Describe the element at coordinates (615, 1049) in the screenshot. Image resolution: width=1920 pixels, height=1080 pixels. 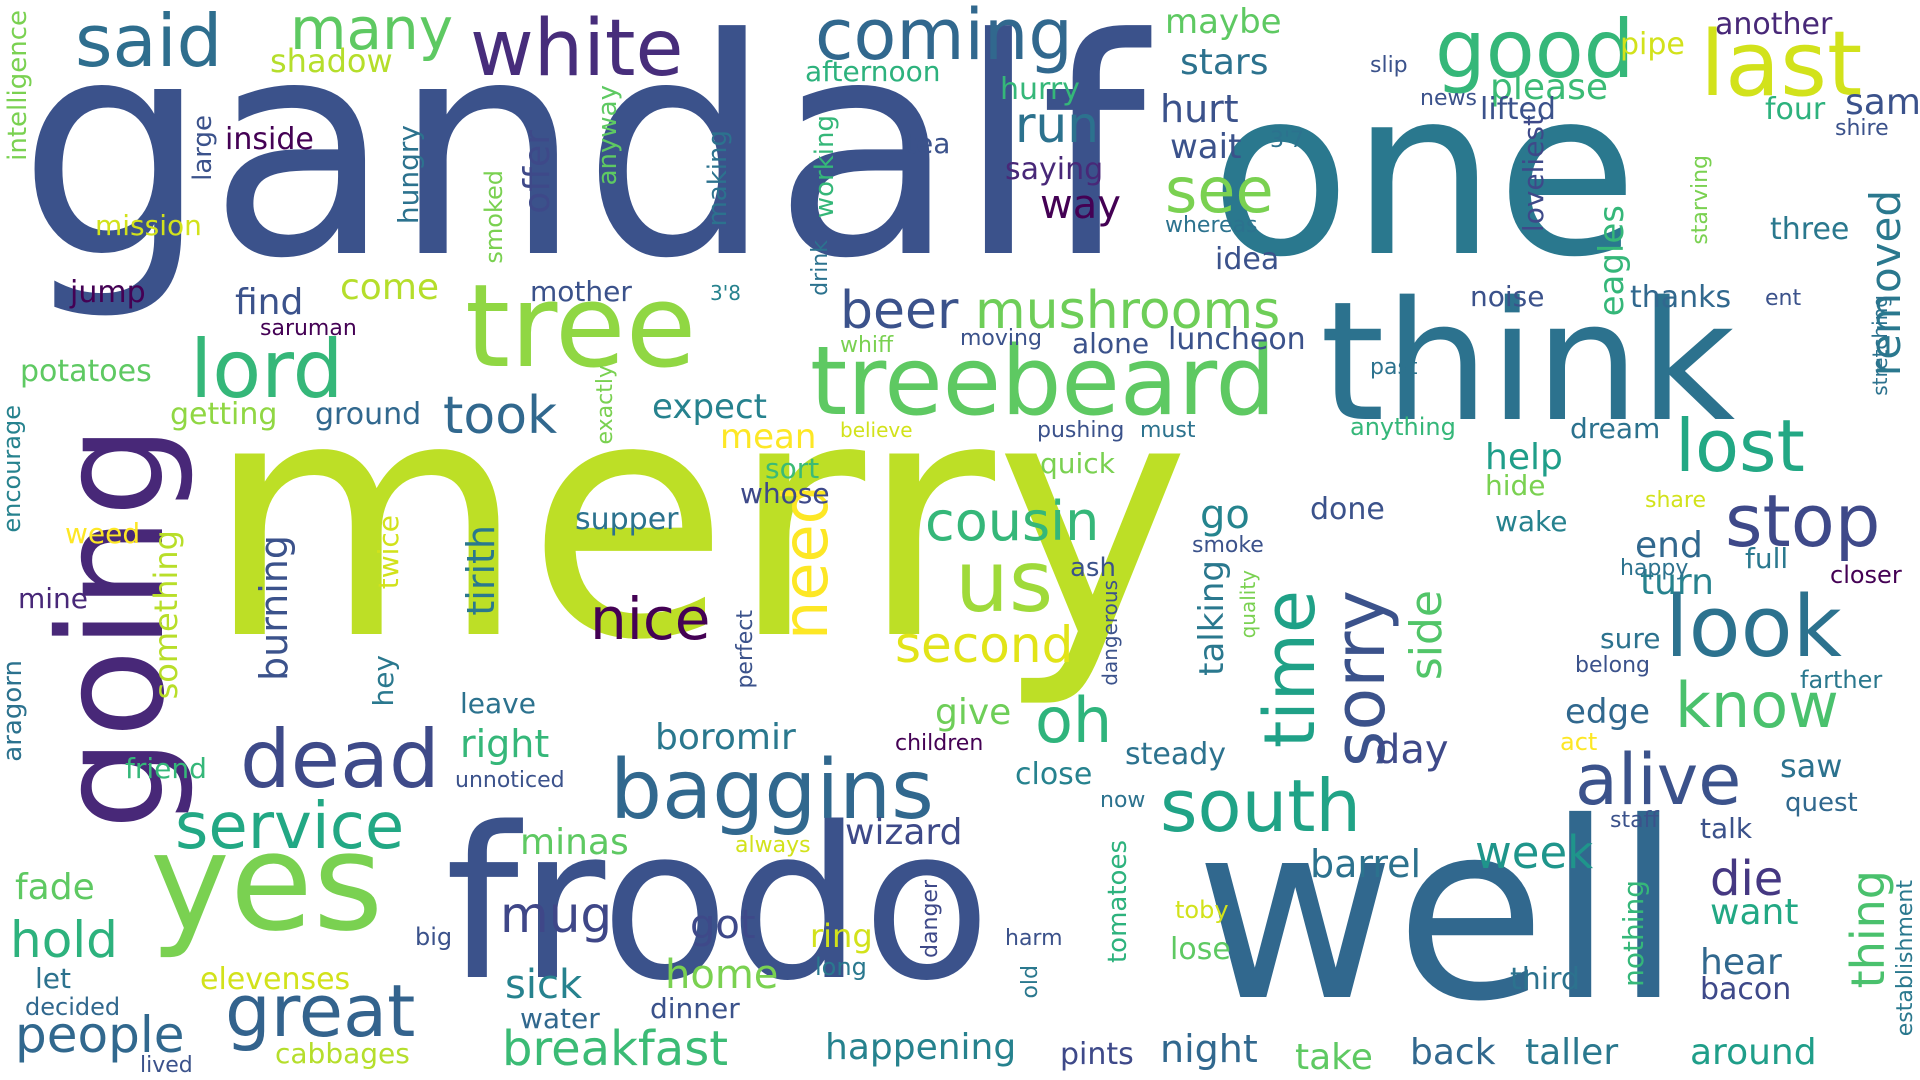
I see `cloud-word: breakfast` at that location.